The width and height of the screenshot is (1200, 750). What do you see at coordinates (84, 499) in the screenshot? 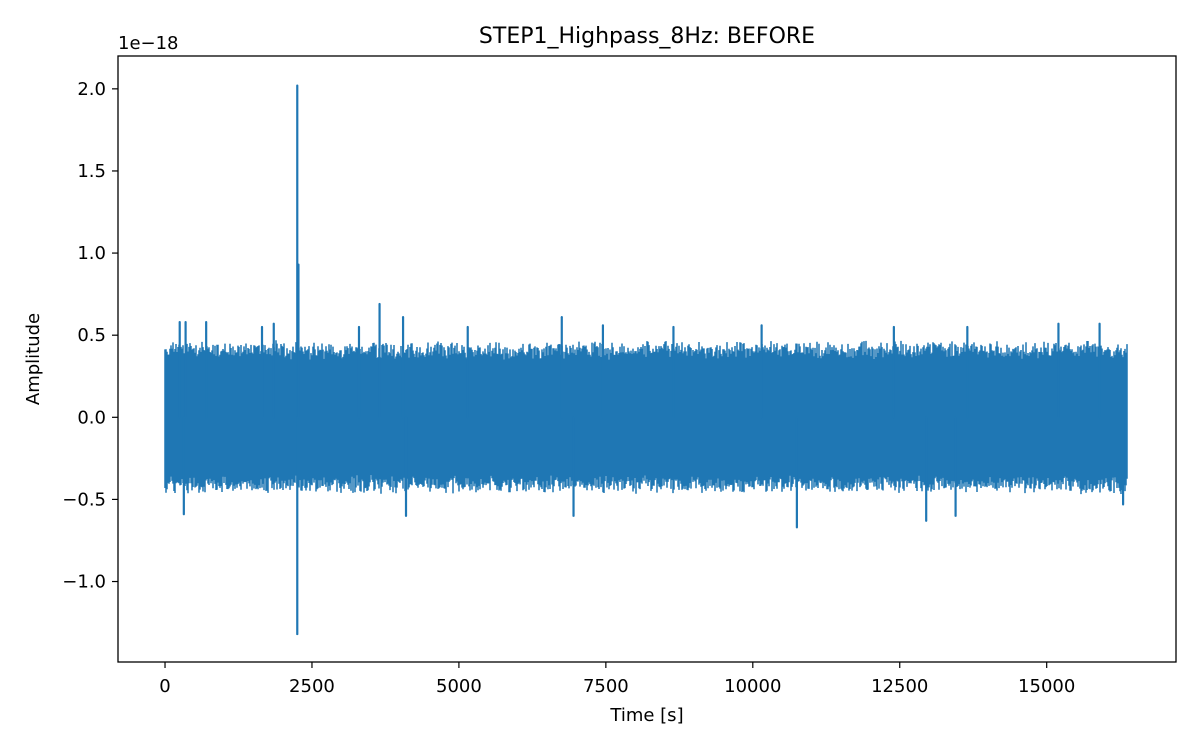
I see `y-tick-label: −0.5` at bounding box center [84, 499].